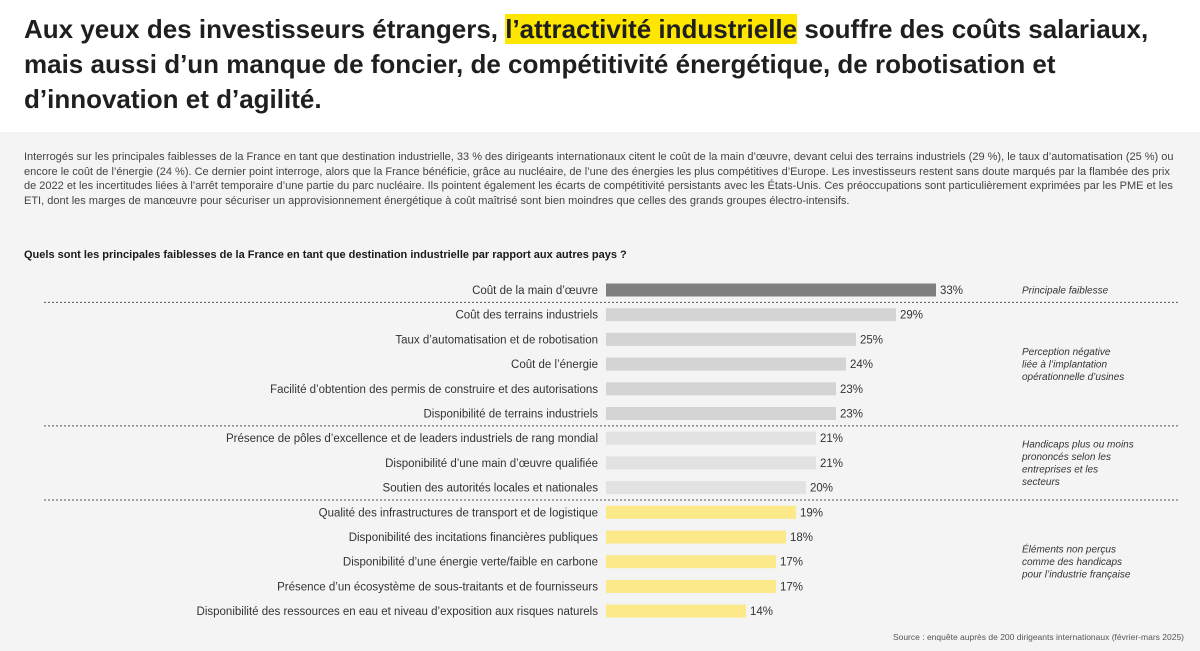 The image size is (1200, 651). Describe the element at coordinates (1078, 445) in the screenshot. I see `group-note: Handicaps plus ou moins` at that location.